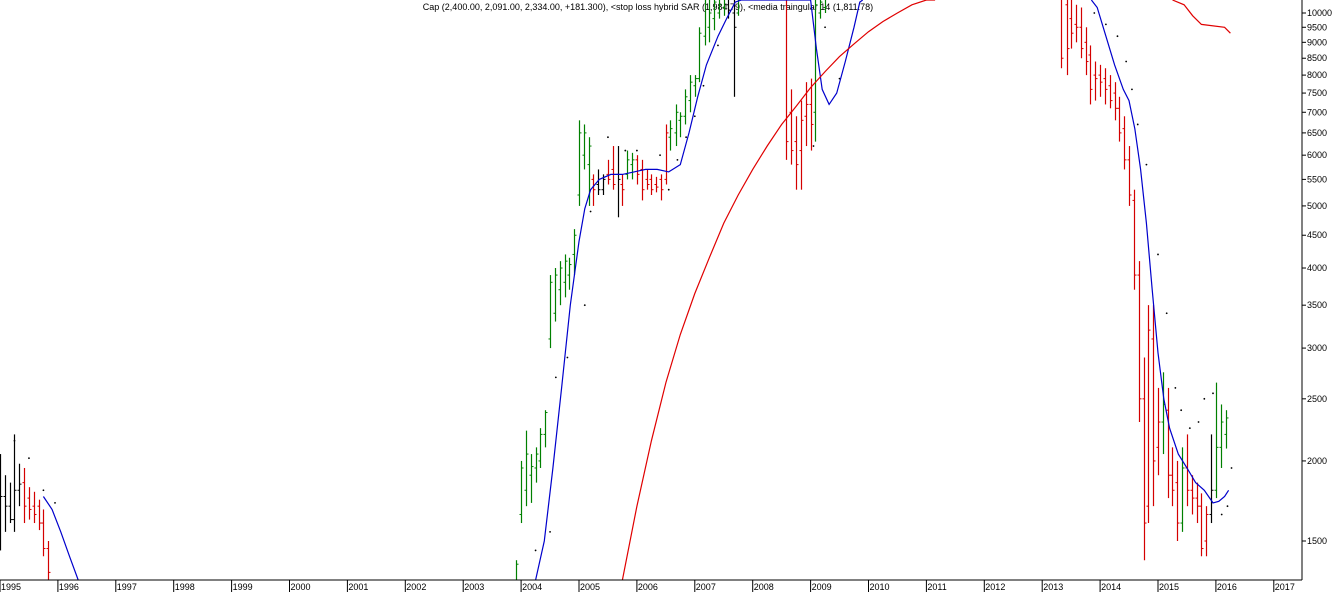 This screenshot has height=592, width=1336. Describe the element at coordinates (936, 587) in the screenshot. I see `x-tick-label: 2011` at that location.